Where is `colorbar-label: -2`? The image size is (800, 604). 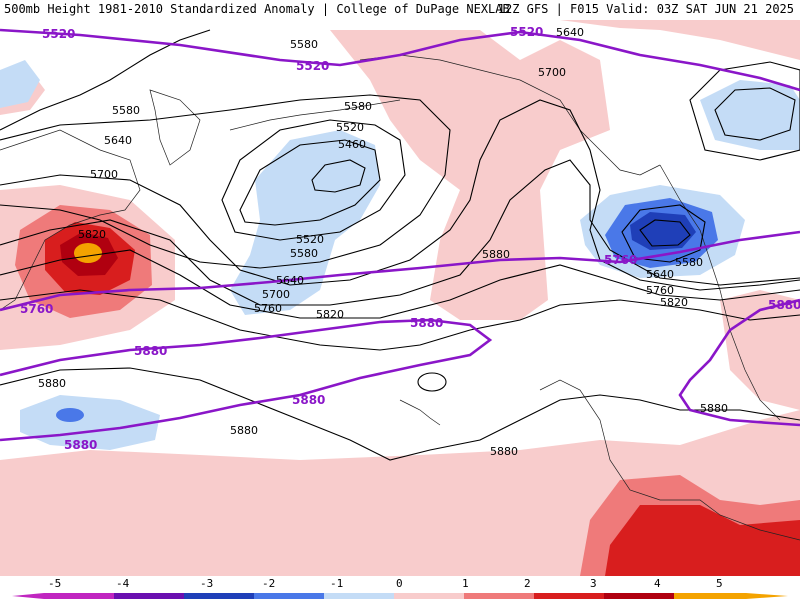 colorbar-label: -2 is located at coordinates (268, 583).